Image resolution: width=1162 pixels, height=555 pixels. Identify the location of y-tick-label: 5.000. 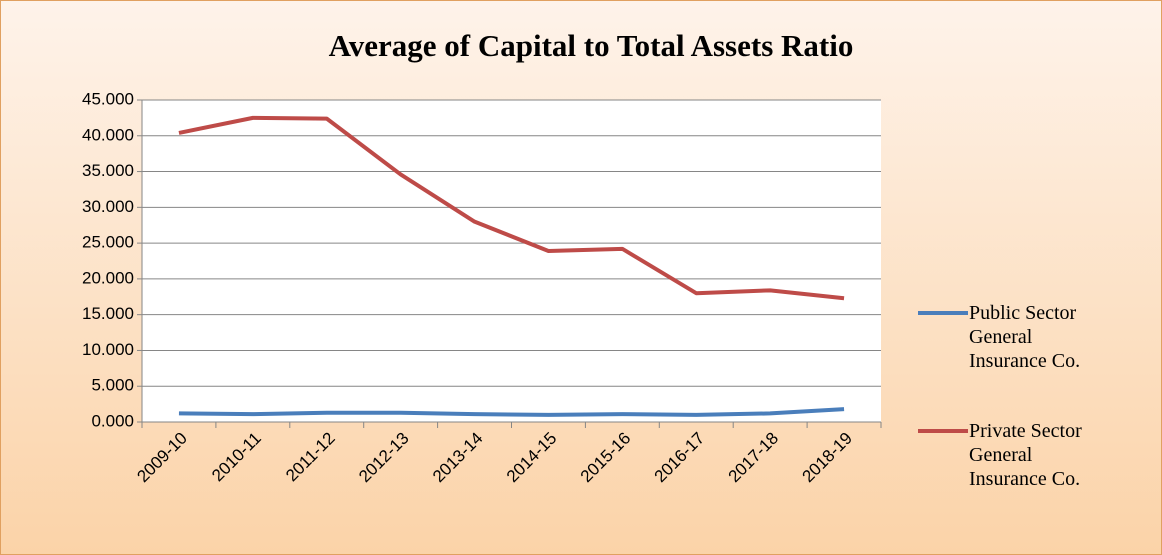
(112, 385).